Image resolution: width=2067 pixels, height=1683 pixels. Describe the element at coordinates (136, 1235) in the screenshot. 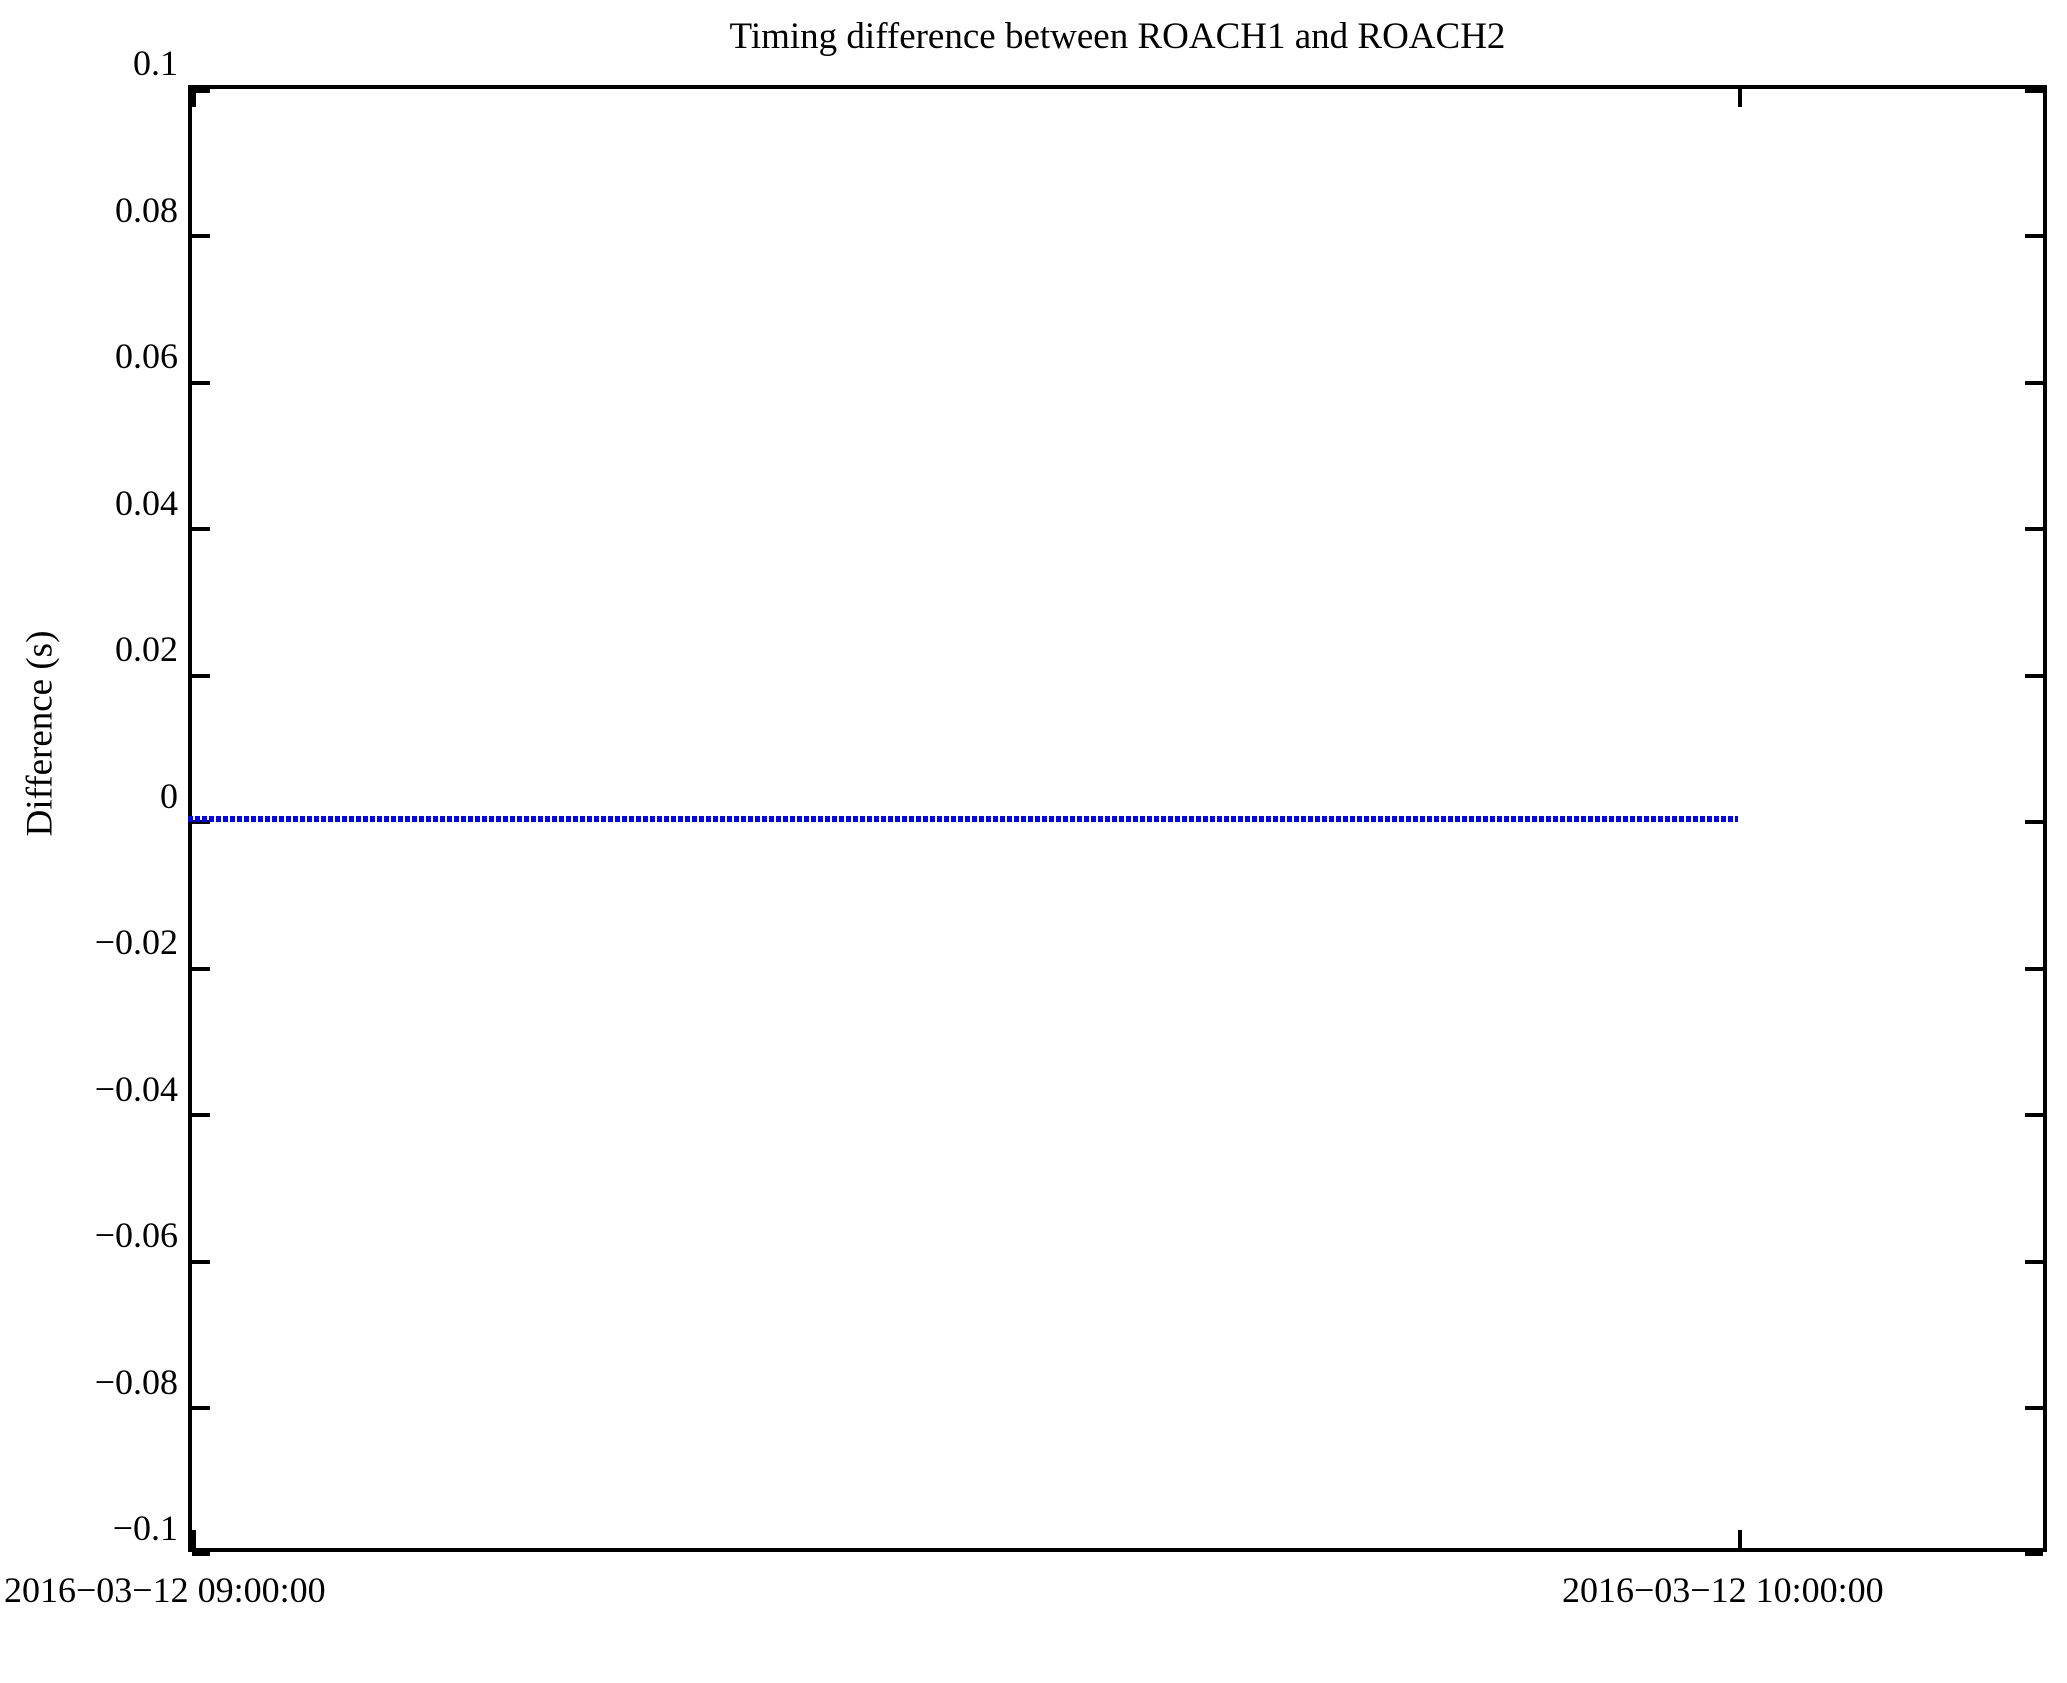

I see `y-tick-label-8: −0.06` at that location.